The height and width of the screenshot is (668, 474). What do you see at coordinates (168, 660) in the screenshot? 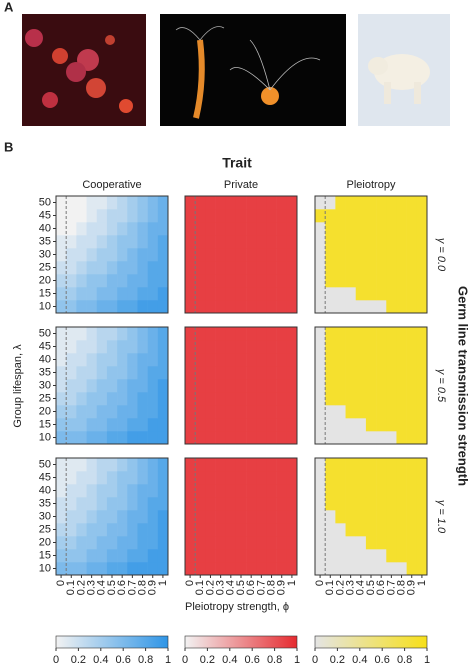
I see `colorbar-tick-label: 1` at bounding box center [168, 660].